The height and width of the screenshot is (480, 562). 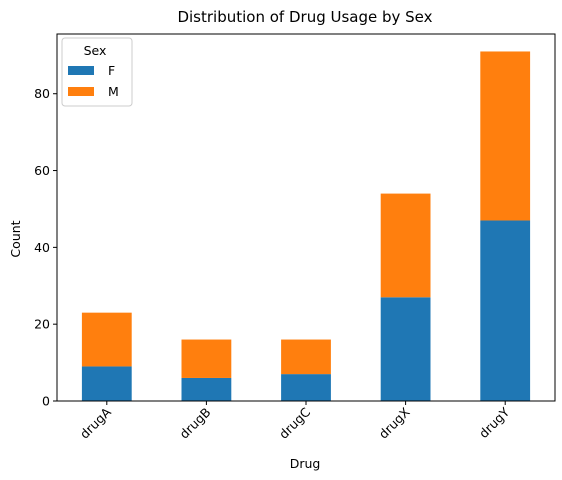 What do you see at coordinates (194, 423) in the screenshot?
I see `x-tick-label-drugB: drugB` at bounding box center [194, 423].